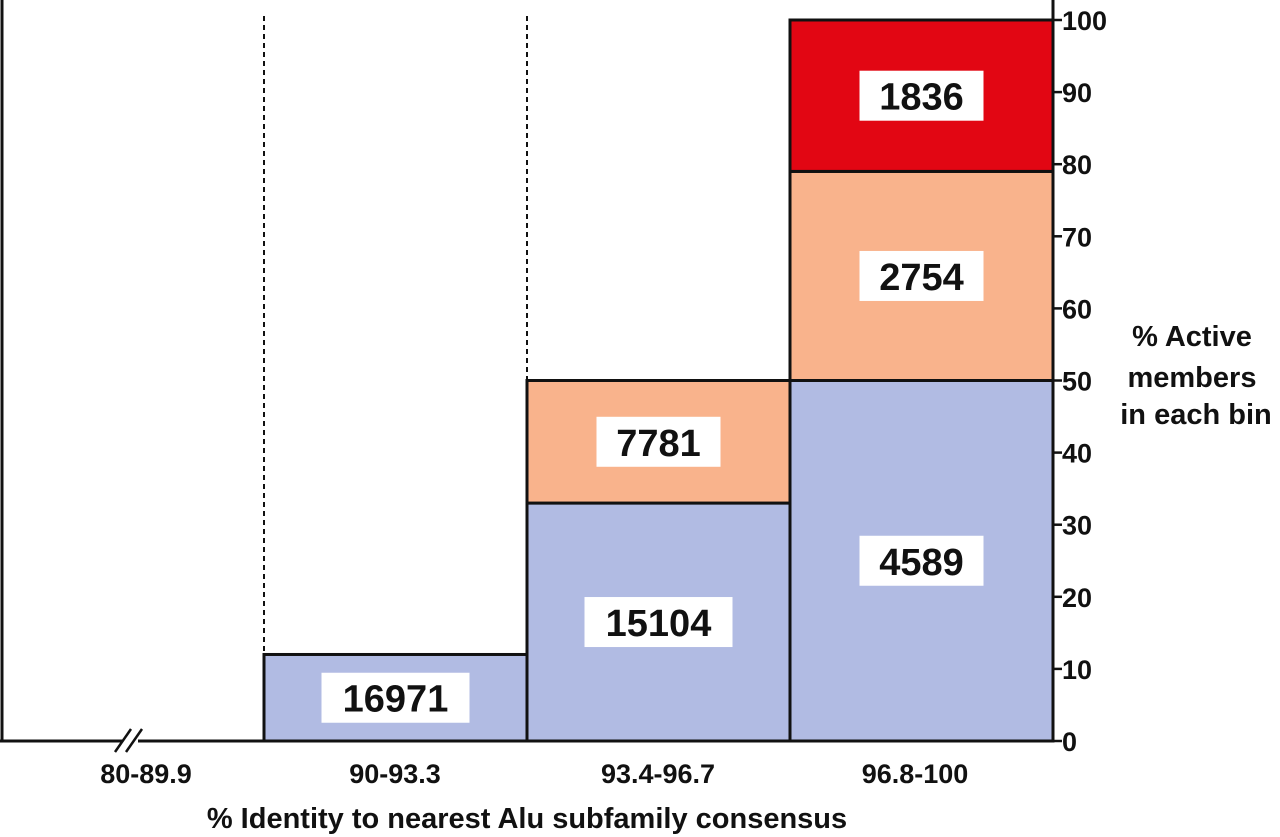 Image resolution: width=1280 pixels, height=837 pixels. What do you see at coordinates (1077, 598) in the screenshot?
I see `y-tick-label: 20` at bounding box center [1077, 598].